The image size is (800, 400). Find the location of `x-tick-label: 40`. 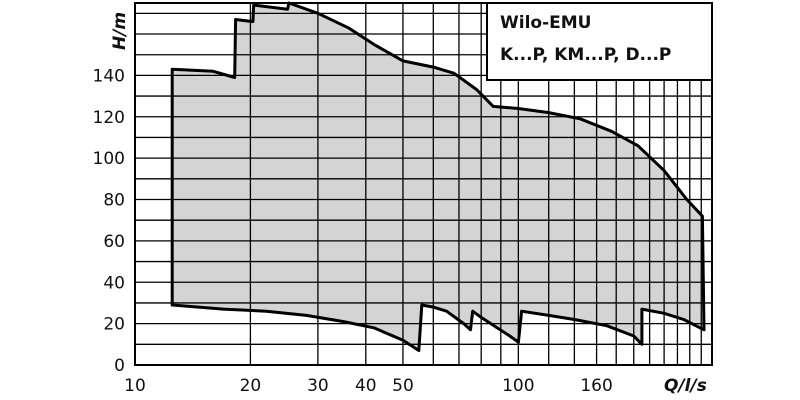

x-tick-label: 40 is located at coordinates (366, 386).